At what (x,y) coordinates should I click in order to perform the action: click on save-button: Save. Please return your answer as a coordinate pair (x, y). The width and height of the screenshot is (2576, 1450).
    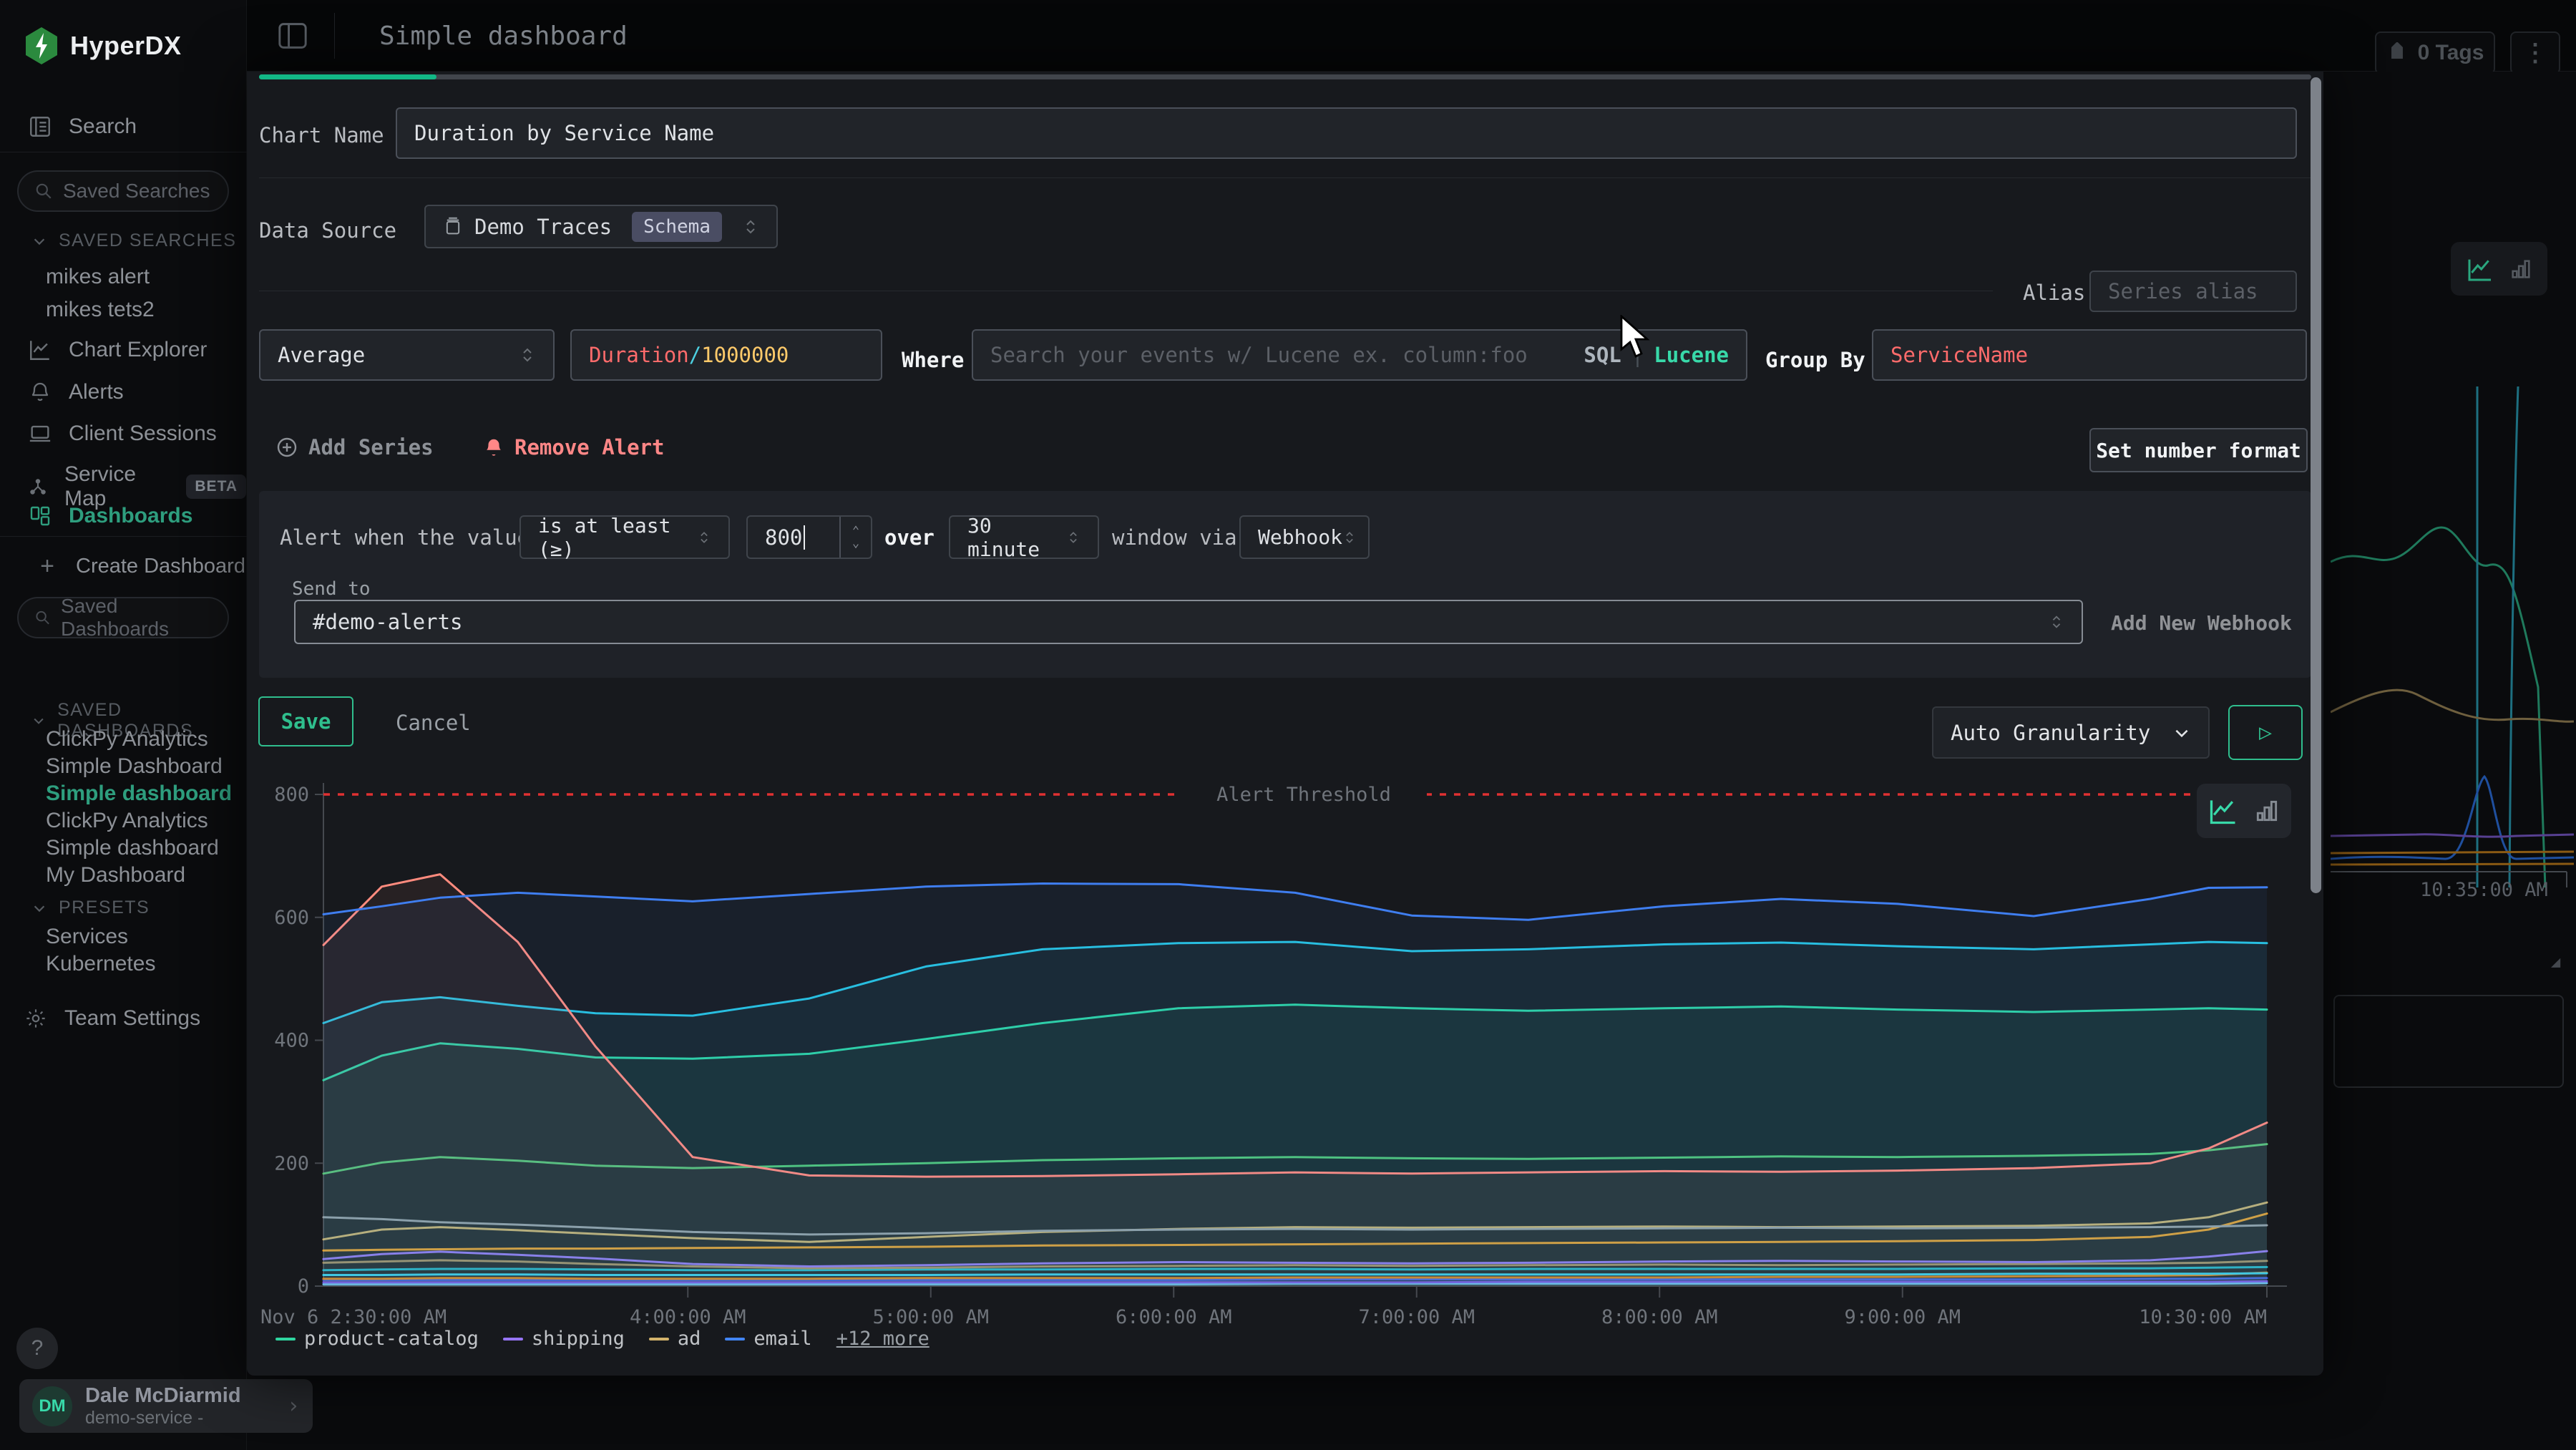
    Looking at the image, I should click on (305, 721).